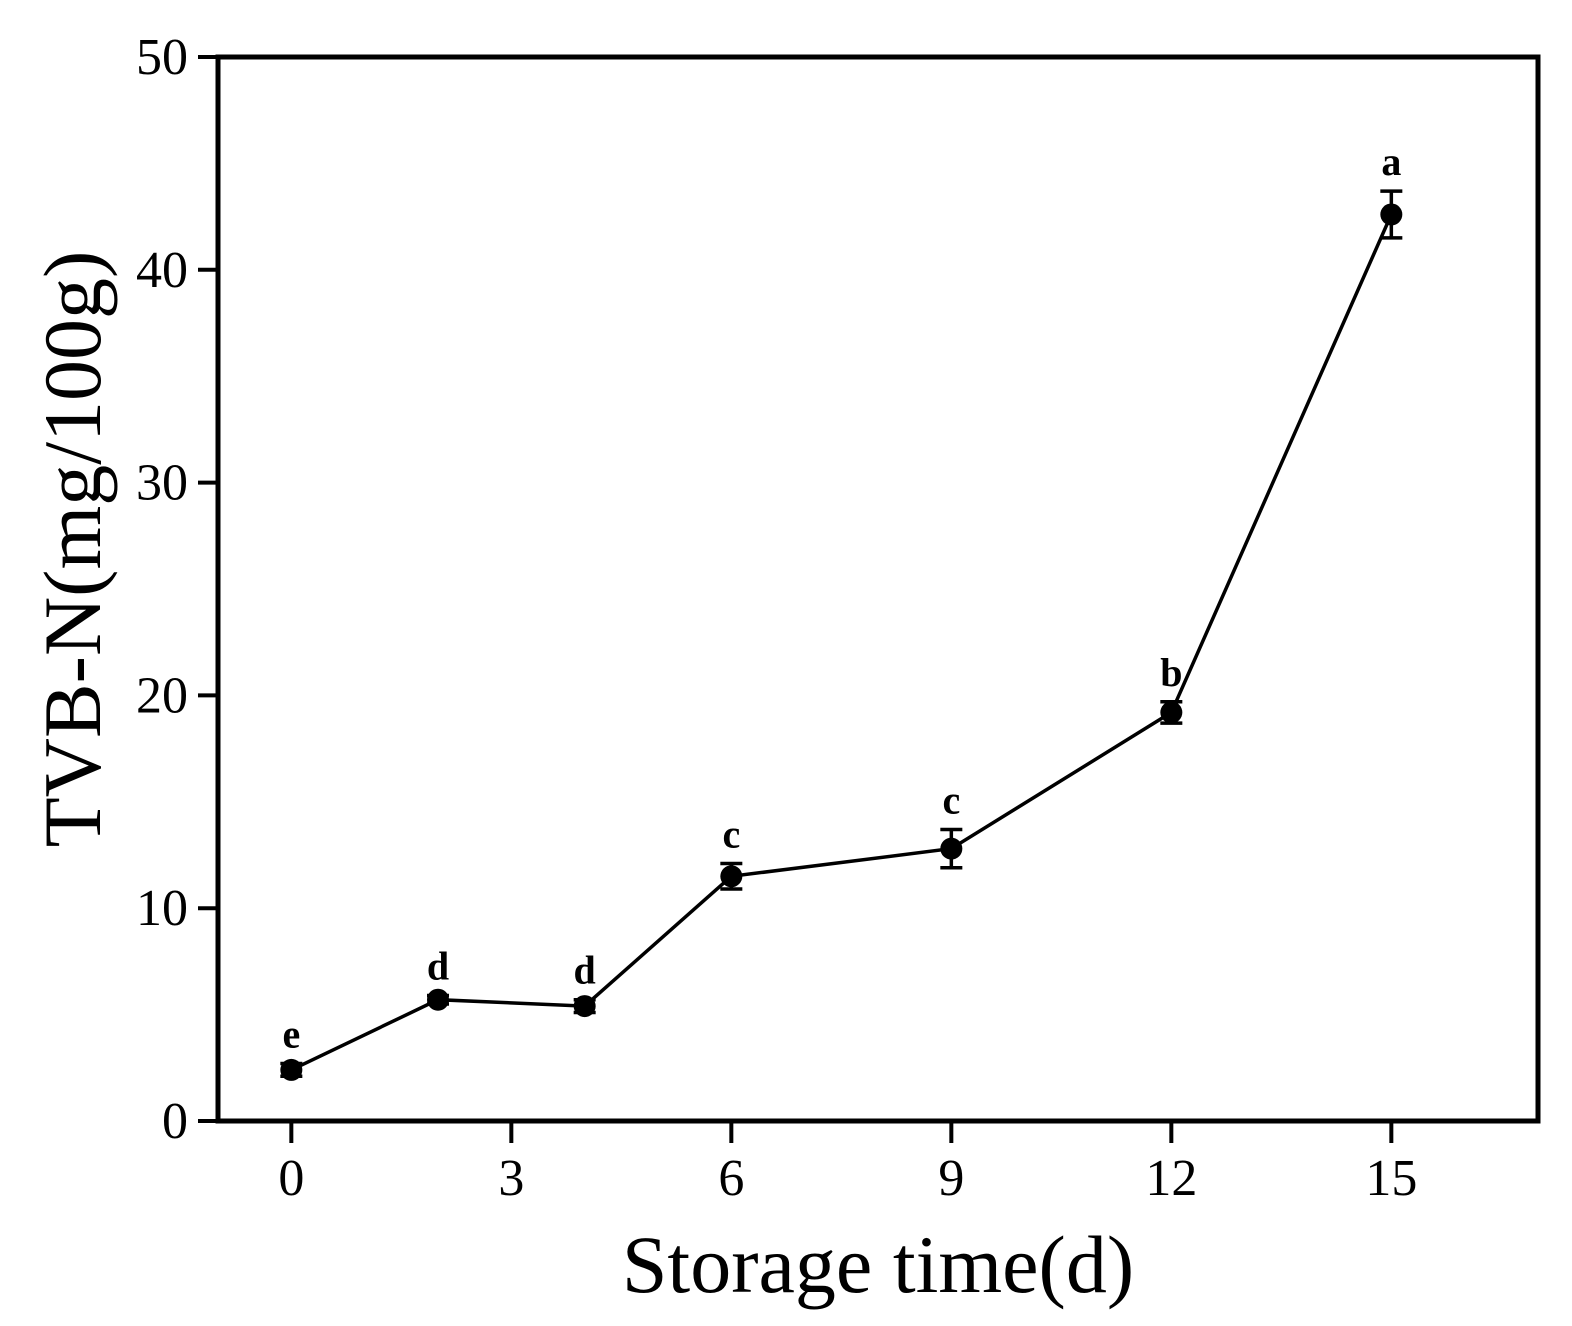  What do you see at coordinates (511, 1178) in the screenshot?
I see `x-tick-label: 3` at bounding box center [511, 1178].